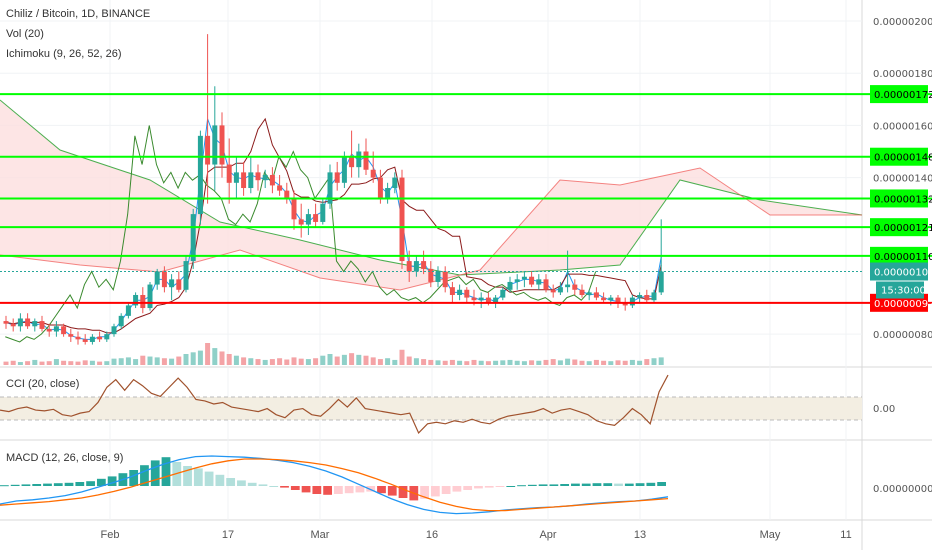  What do you see at coordinates (64, 54) in the screenshot?
I see `ichimoku-legend: Ichimoku (9, 26, 52, 26)` at bounding box center [64, 54].